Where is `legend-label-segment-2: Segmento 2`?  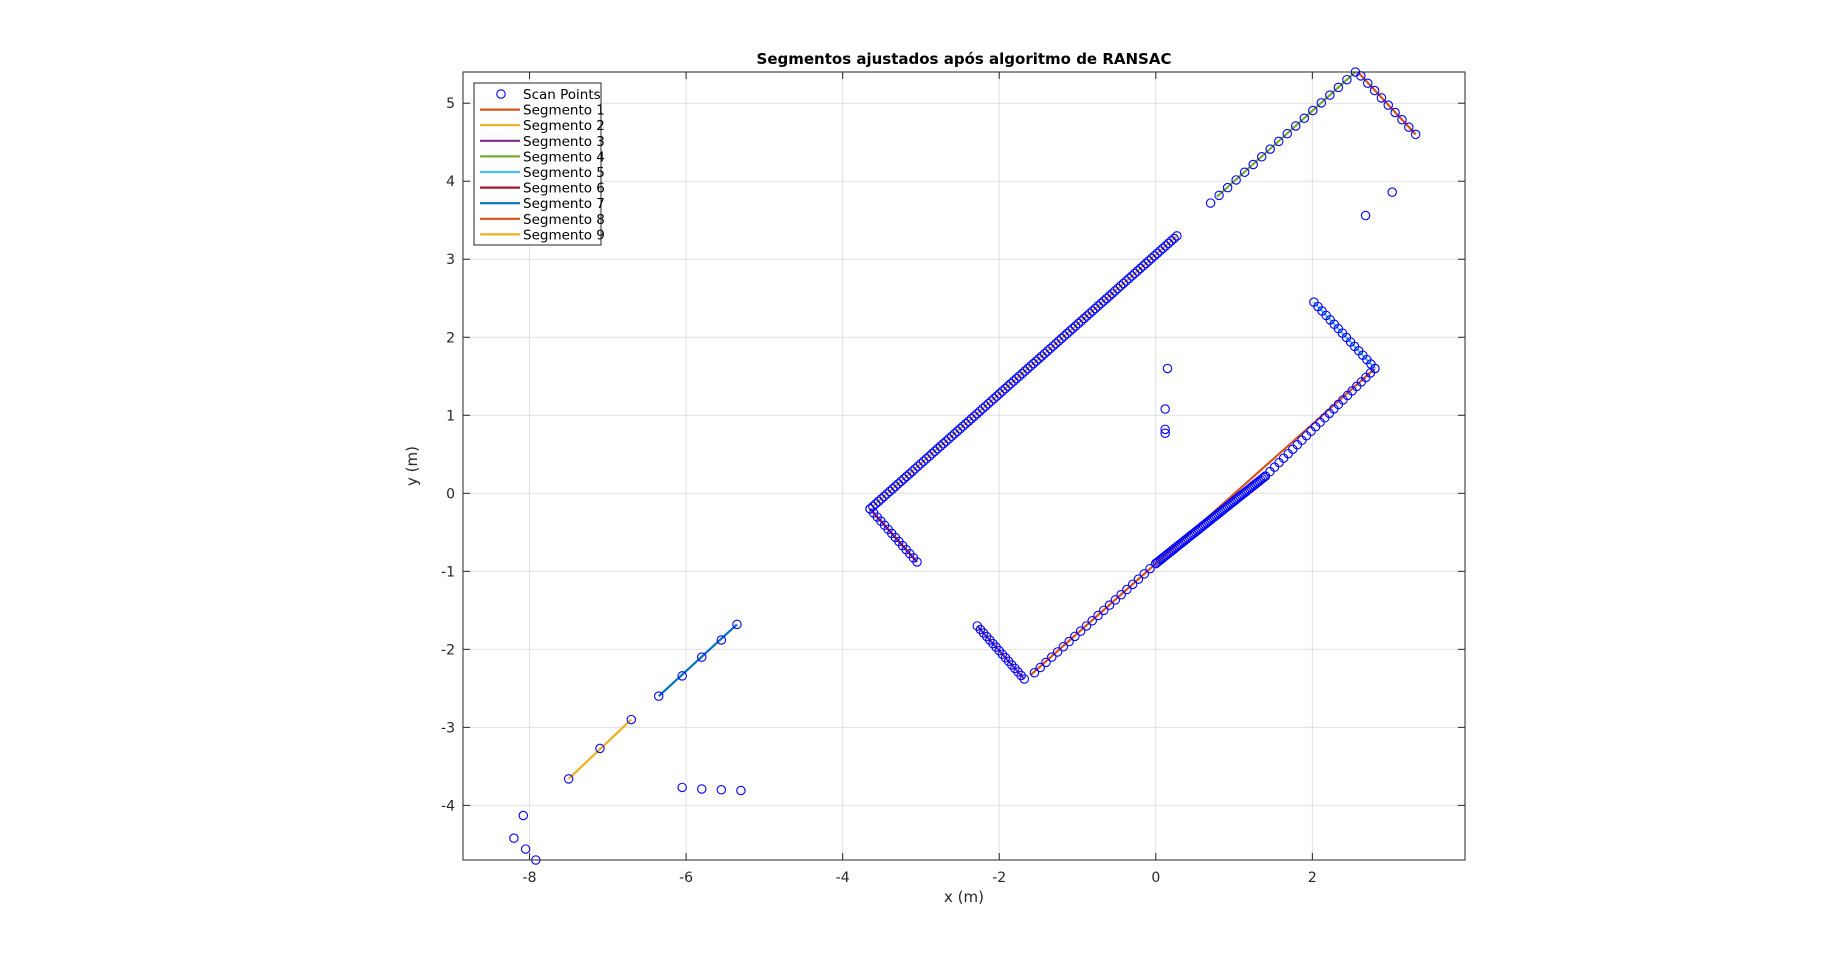 legend-label-segment-2: Segmento 2 is located at coordinates (564, 126).